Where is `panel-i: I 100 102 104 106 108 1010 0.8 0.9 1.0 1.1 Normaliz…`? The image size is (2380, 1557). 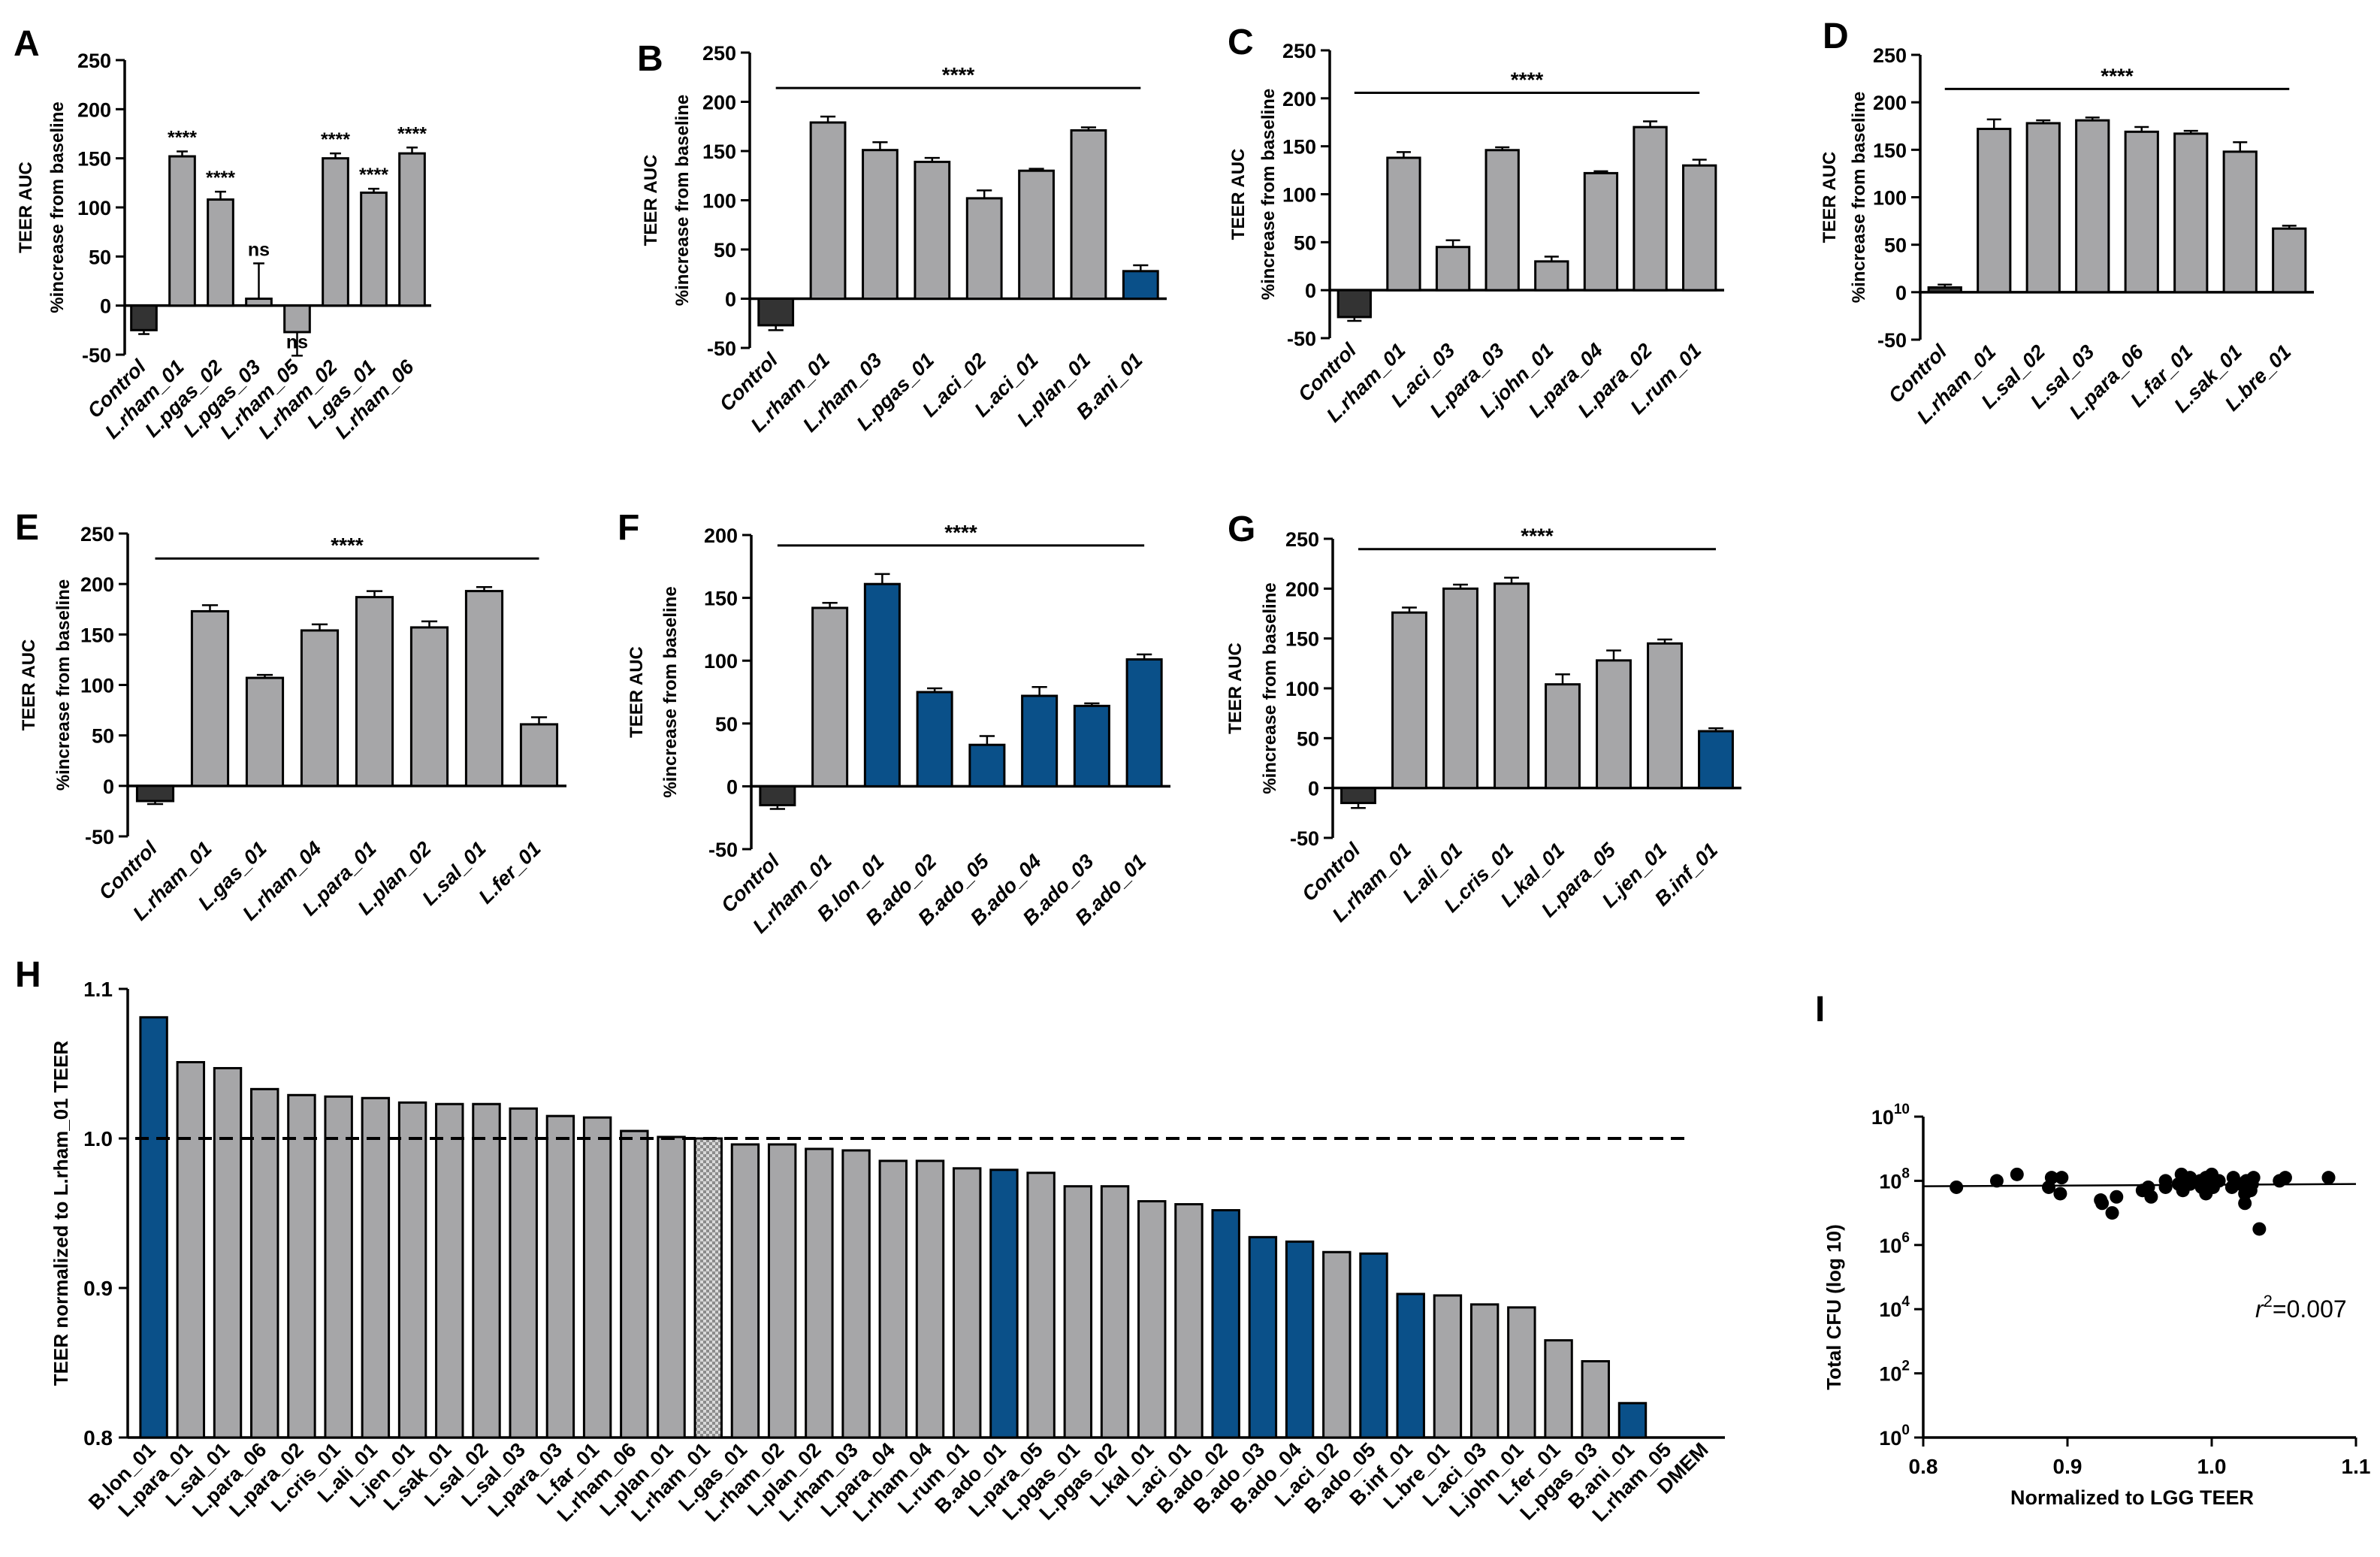 panel-i: I 100 102 104 106 108 1010 0.8 0.9 1.0 1.1 Normaliz… is located at coordinates (2092, 1249).